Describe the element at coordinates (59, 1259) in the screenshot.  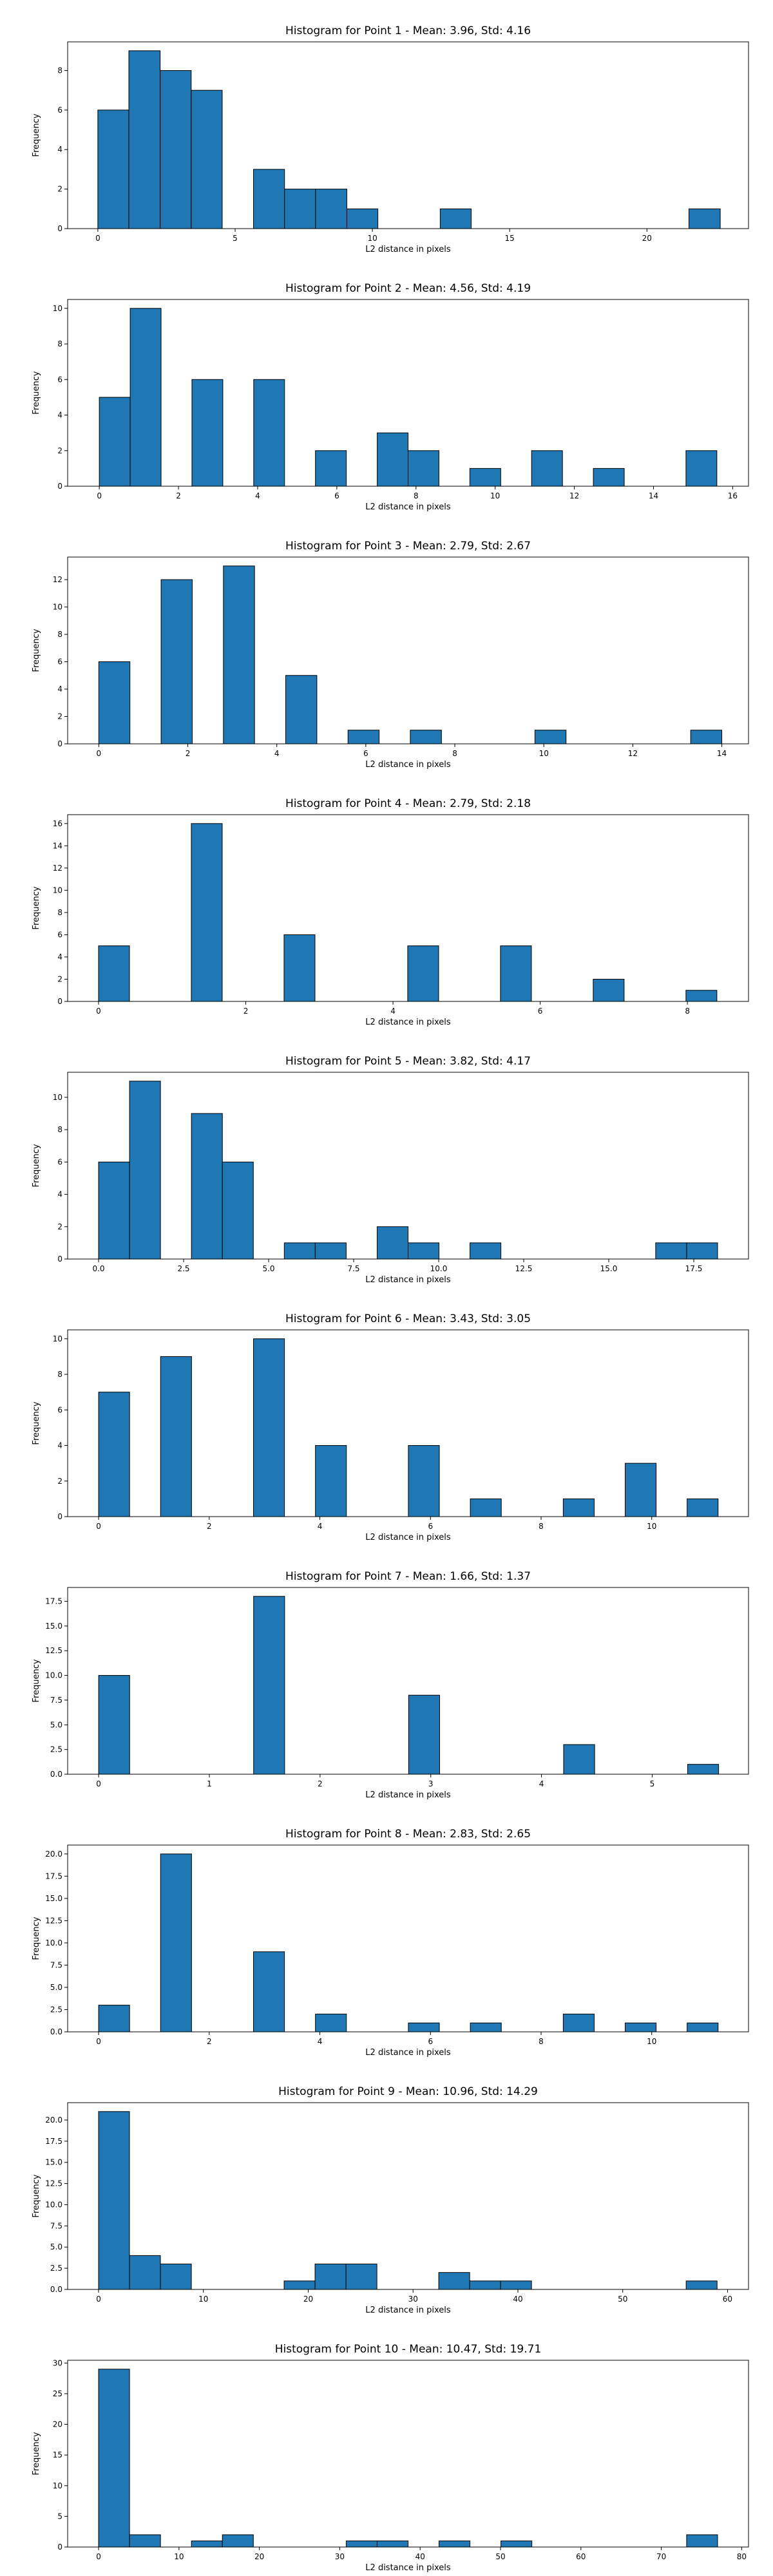
I see `y-tick-label: 0` at that location.